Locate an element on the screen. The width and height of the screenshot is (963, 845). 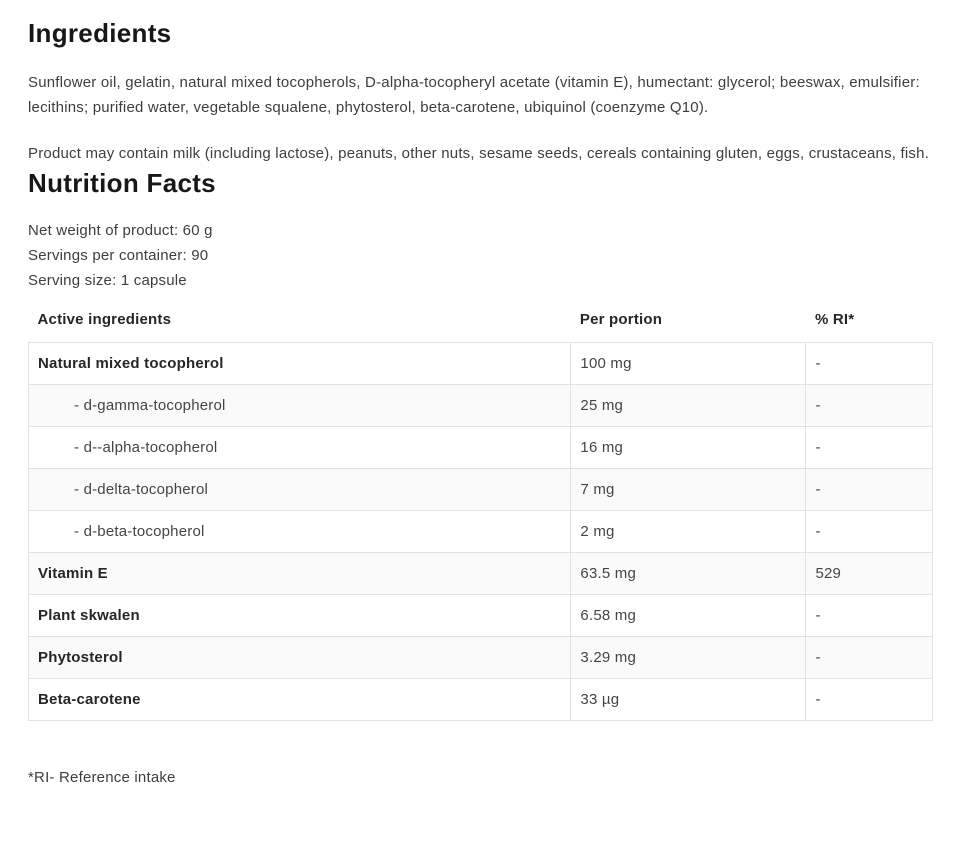
nutrition-facts-title: Nutrition Facts is located at coordinates (122, 183).